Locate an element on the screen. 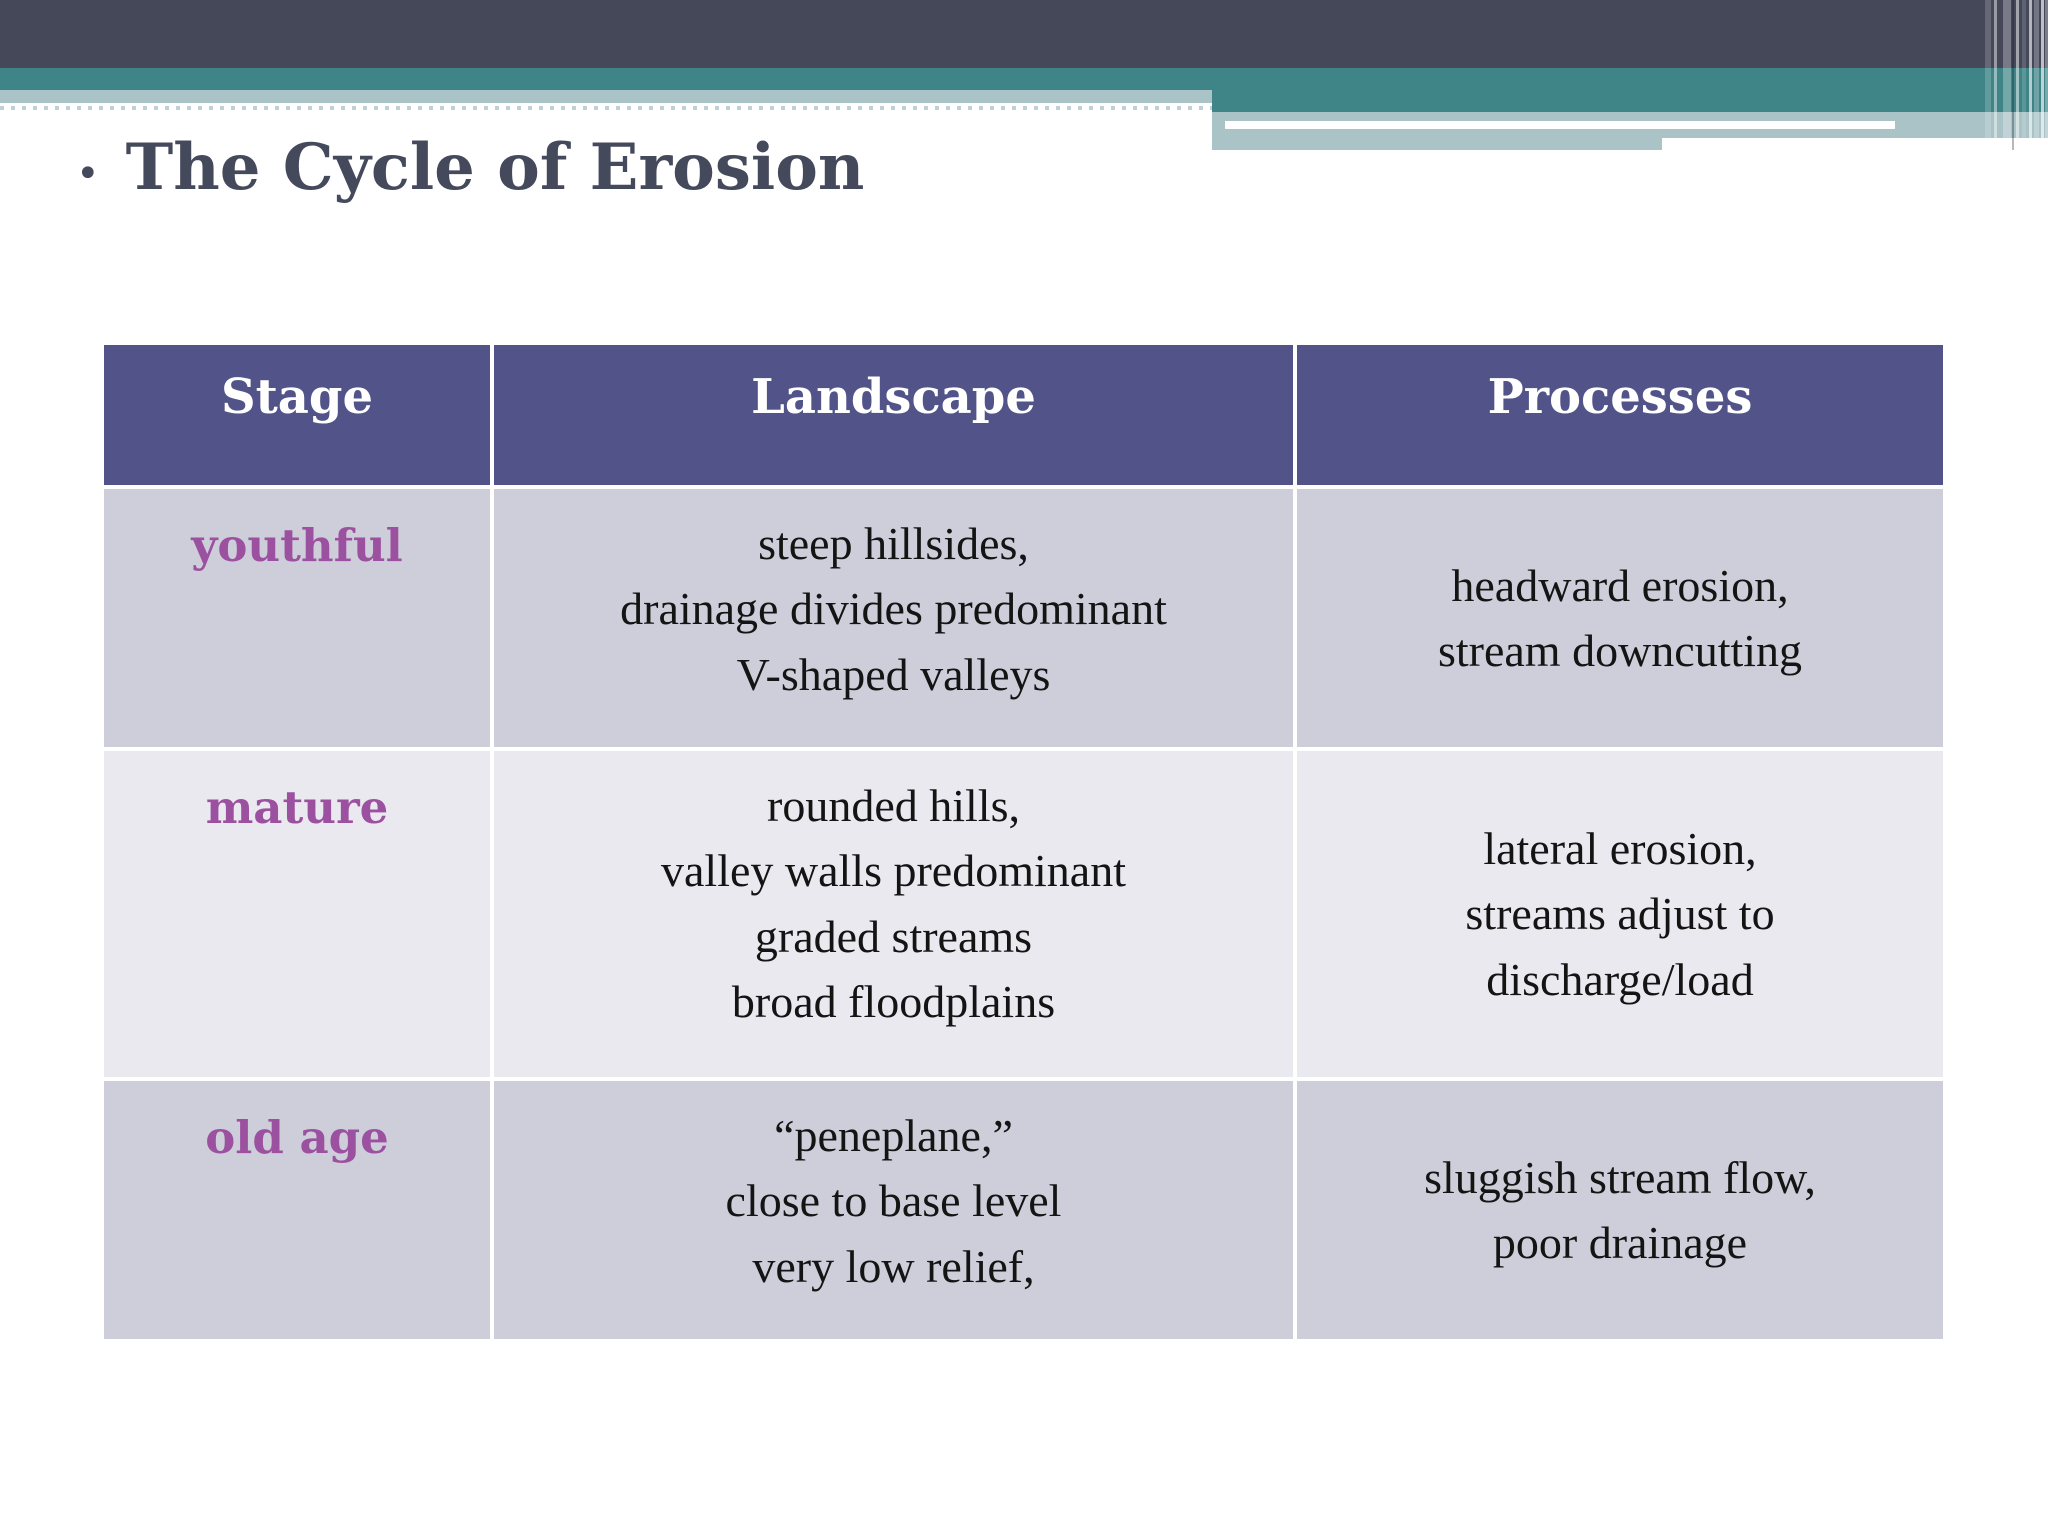  vertical-stripe-decoration is located at coordinates (2016, 75).